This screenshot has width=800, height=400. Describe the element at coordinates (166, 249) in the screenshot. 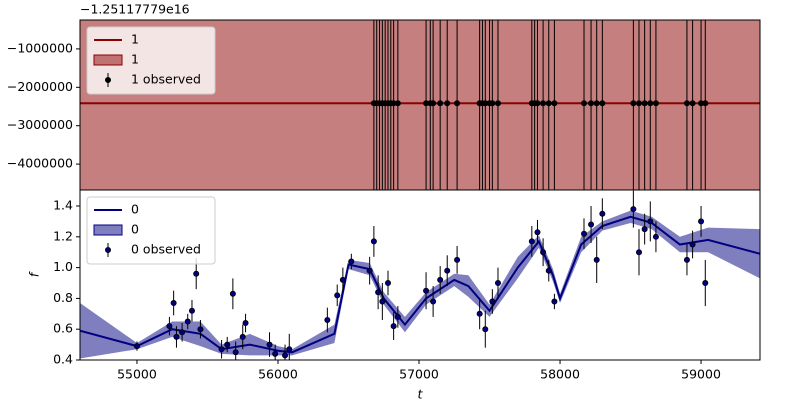

I see `legend-label: 0 observed` at that location.